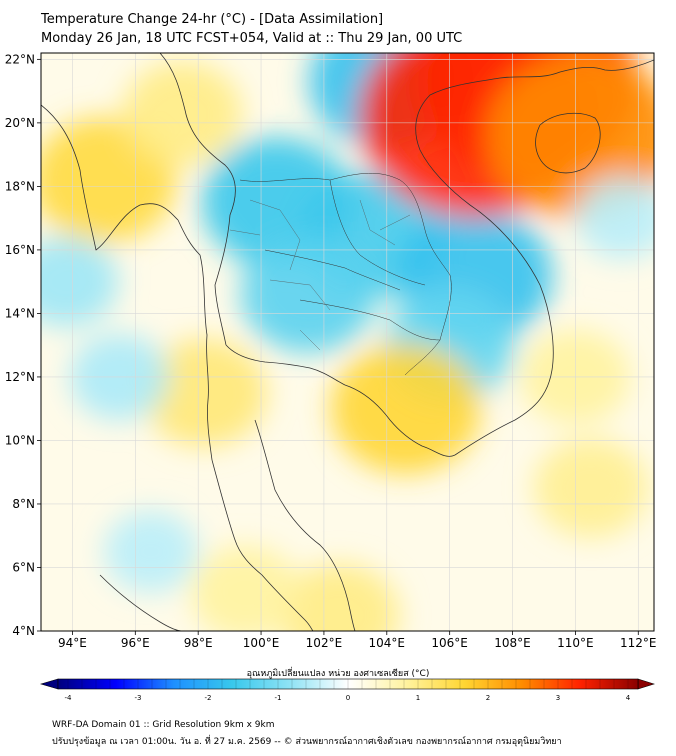 Image resolution: width=676 pixels, height=756 pixels. I want to click on malay-peninsula-east, so click(305, 525).